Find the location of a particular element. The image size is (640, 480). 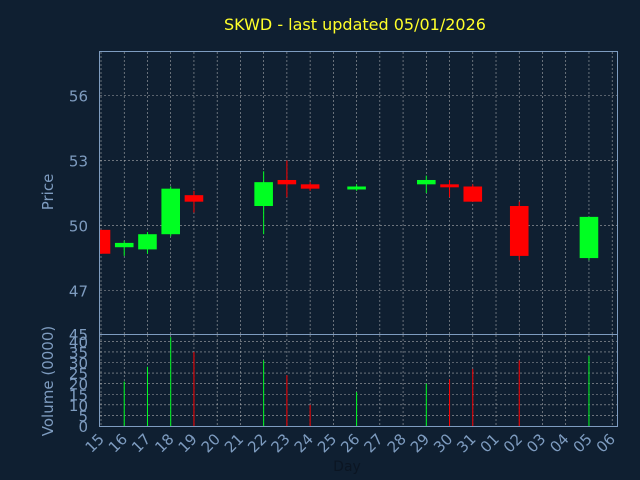

volume-tick-label: 30 is located at coordinates (78, 364).